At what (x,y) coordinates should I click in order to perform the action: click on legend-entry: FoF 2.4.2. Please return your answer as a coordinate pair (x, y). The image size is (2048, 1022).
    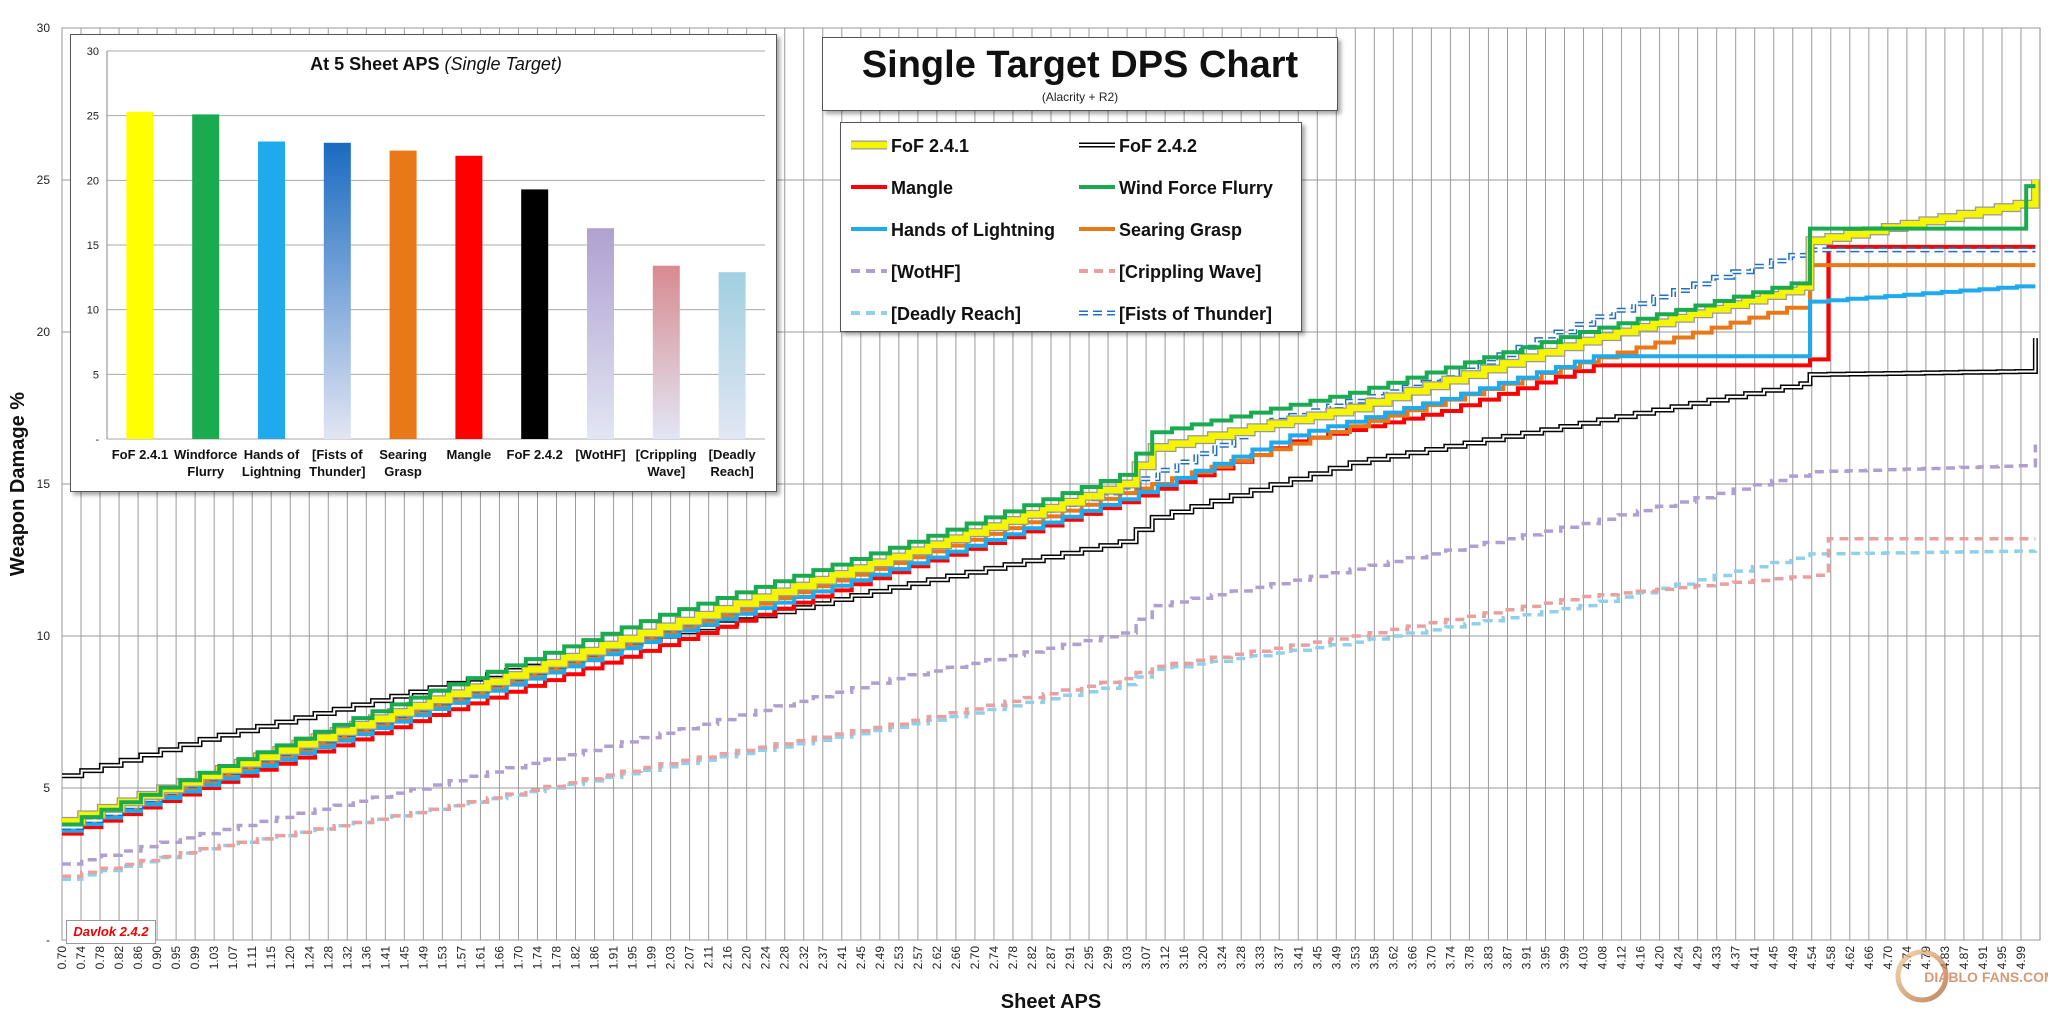
    Looking at the image, I should click on (1138, 146).